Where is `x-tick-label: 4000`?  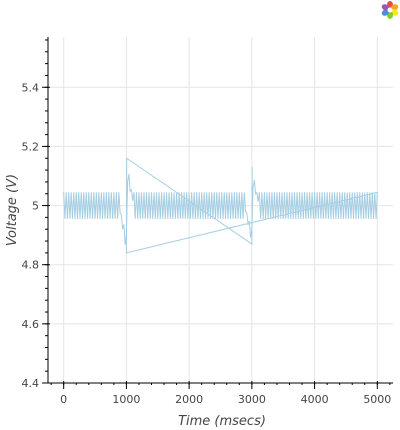
x-tick-label: 4000 is located at coordinates (315, 399).